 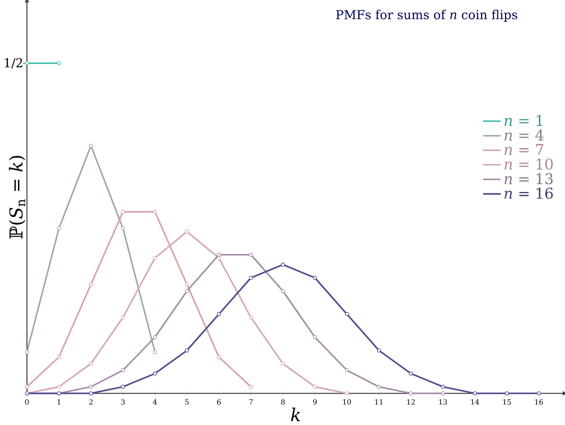 What do you see at coordinates (427, 16) in the screenshot?
I see `chart-title: PMFs for sums of n coin flips` at bounding box center [427, 16].